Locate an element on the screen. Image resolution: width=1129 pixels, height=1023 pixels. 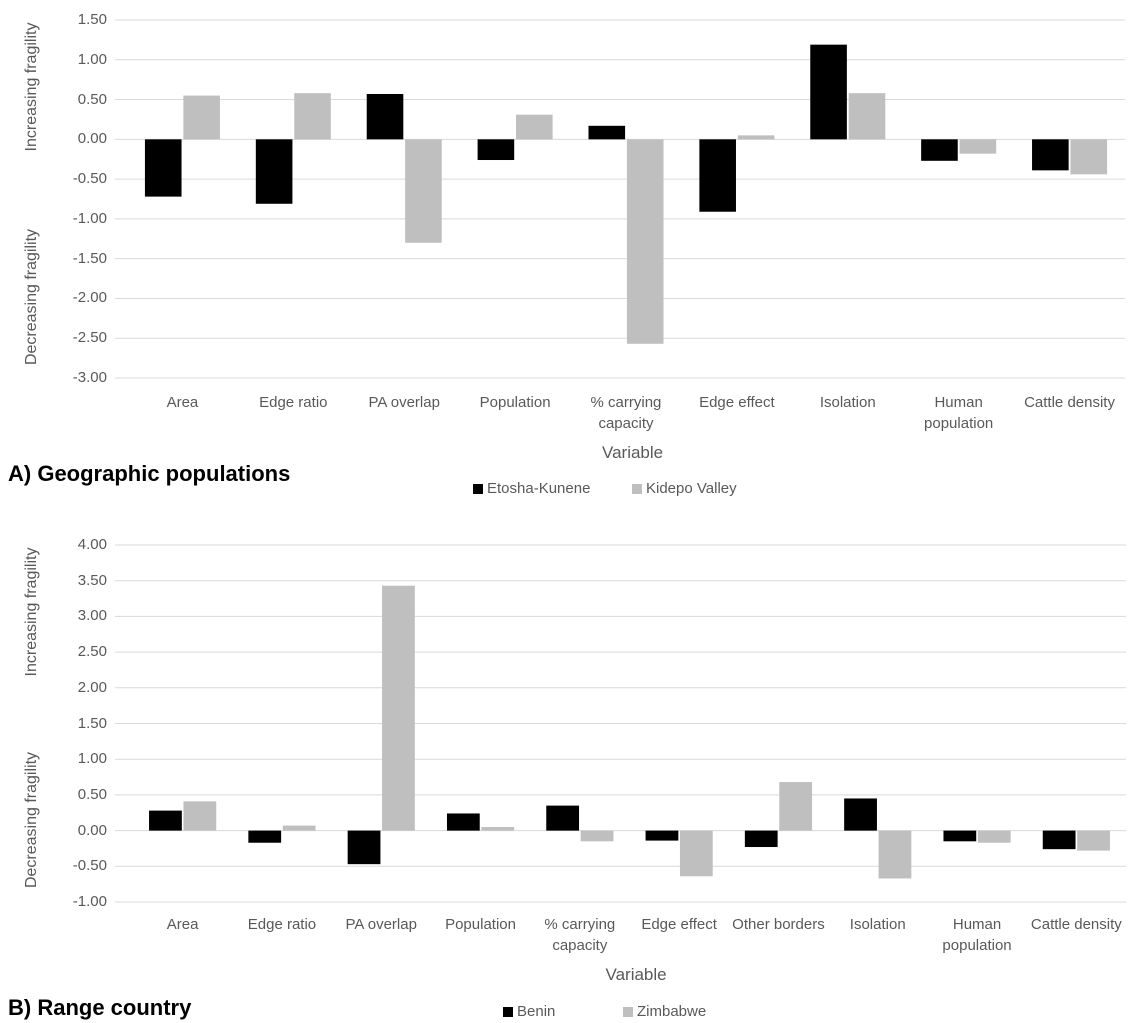
y-tick-label: -3.00 is located at coordinates (89, 377).